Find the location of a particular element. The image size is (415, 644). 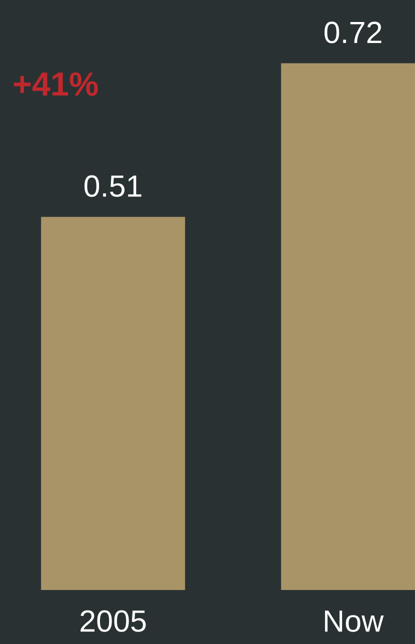

x-tick-label: Now is located at coordinates (354, 621).